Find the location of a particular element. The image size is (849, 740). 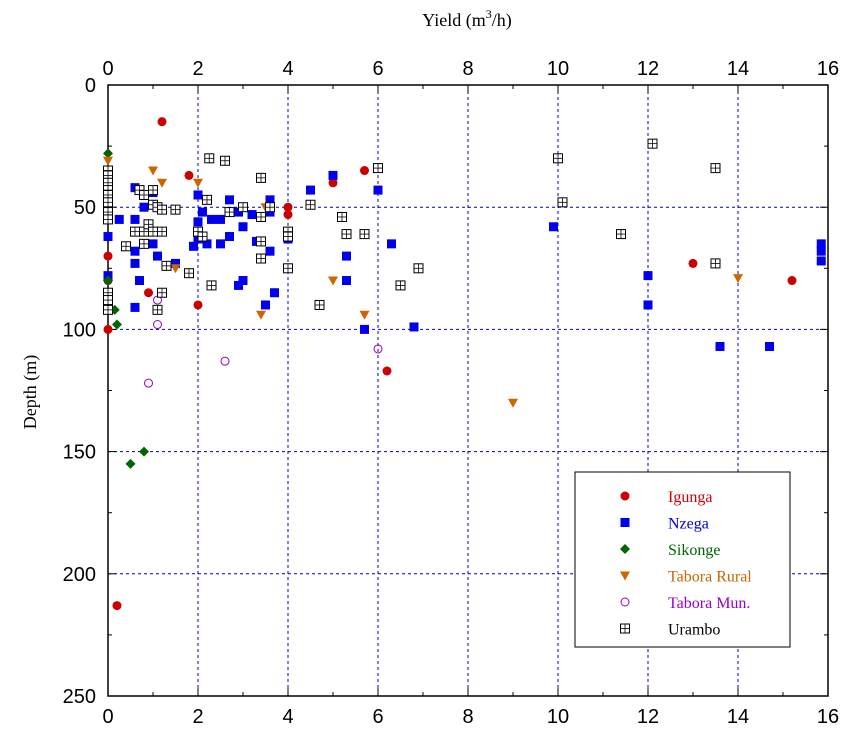

legend-box is located at coordinates (682, 559).